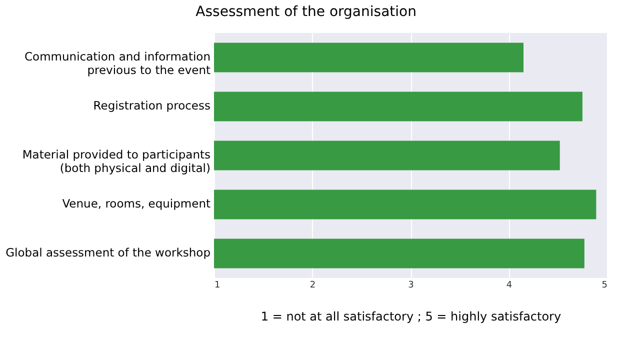 This screenshot has width=631, height=345. I want to click on x-tick-label: 2, so click(313, 285).